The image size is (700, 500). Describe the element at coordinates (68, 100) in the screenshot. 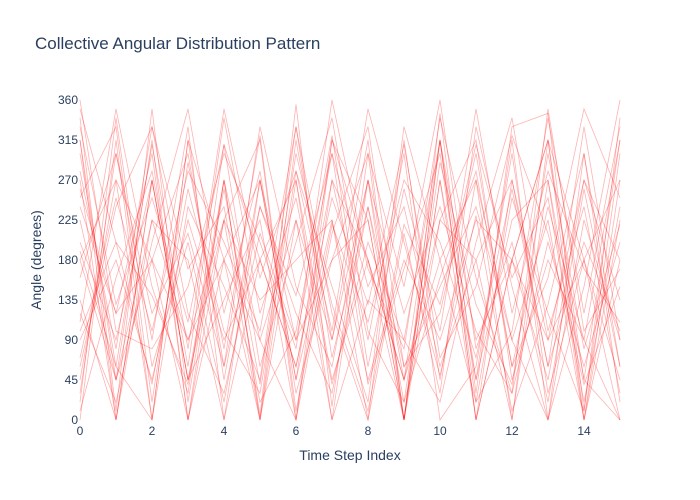

I see `y-tick-label: 360` at that location.